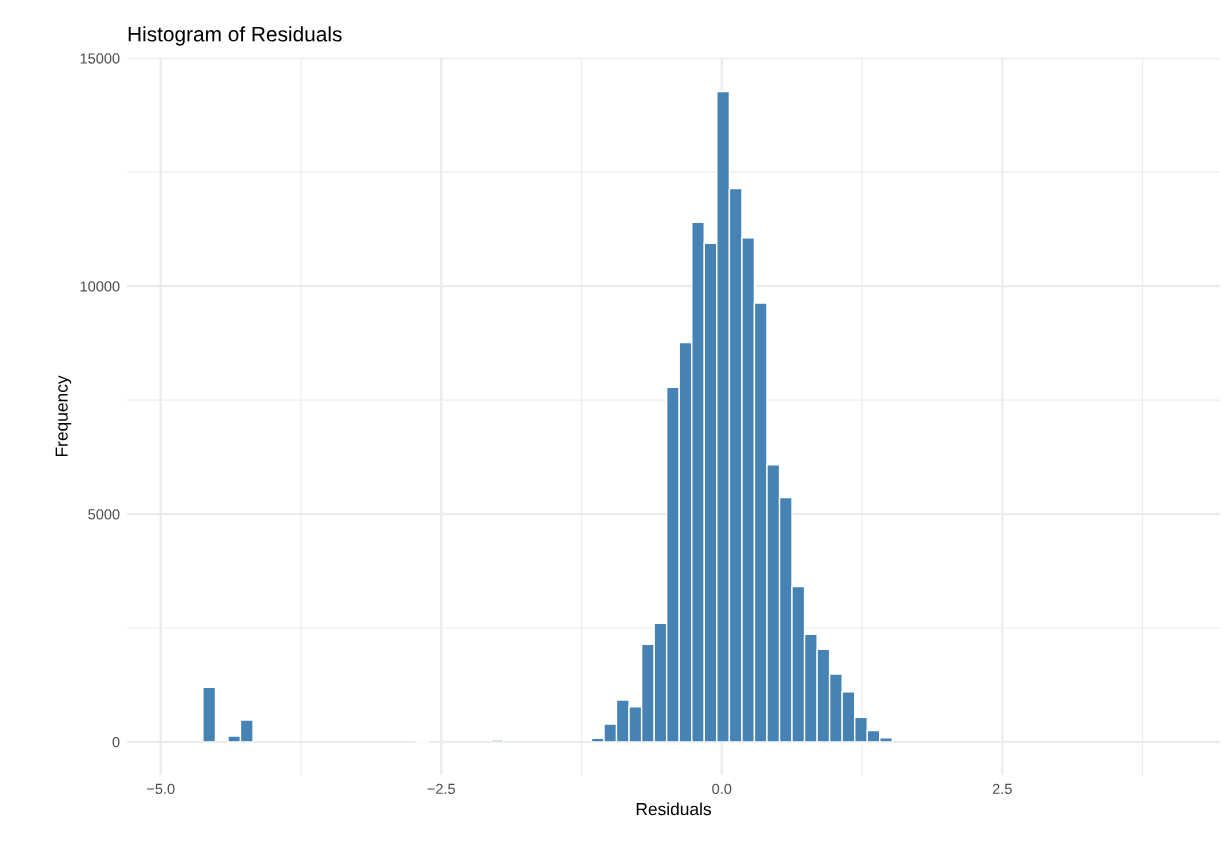 The width and height of the screenshot is (1225, 843). Describe the element at coordinates (63, 416) in the screenshot. I see `y-axis-title: Frequency` at that location.